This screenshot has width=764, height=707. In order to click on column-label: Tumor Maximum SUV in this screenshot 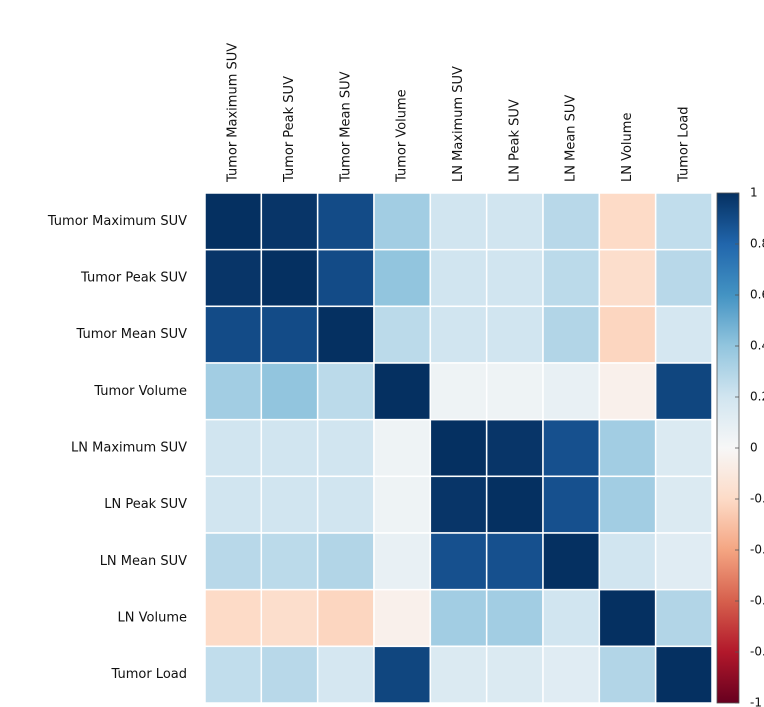, I will do `click(233, 113)`.